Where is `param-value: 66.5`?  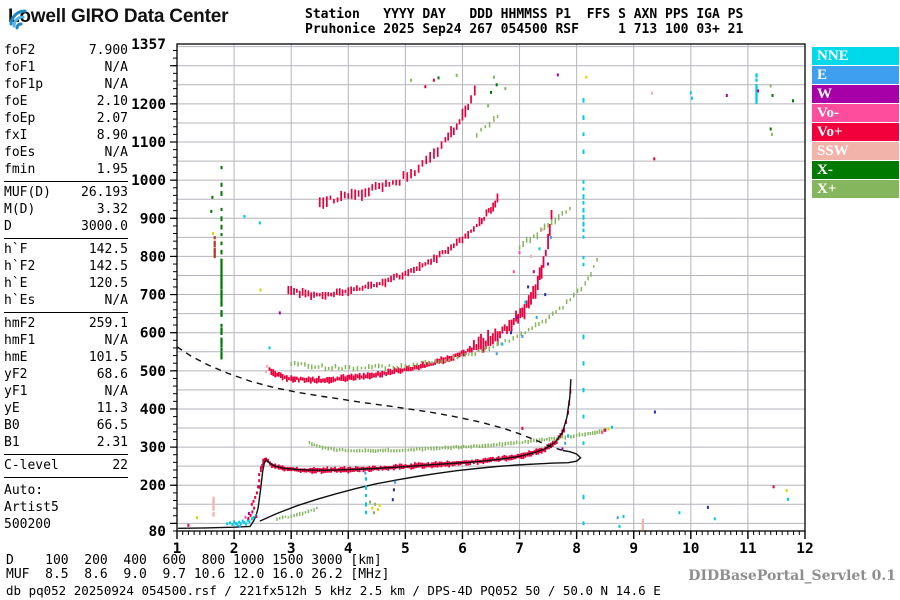
param-value: 66.5 is located at coordinates (112, 425).